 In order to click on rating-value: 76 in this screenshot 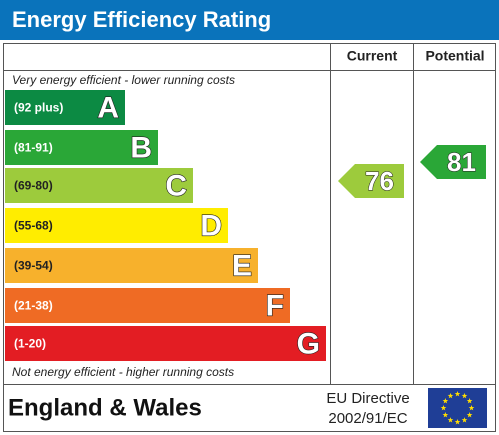, I will do `click(379, 181)`.